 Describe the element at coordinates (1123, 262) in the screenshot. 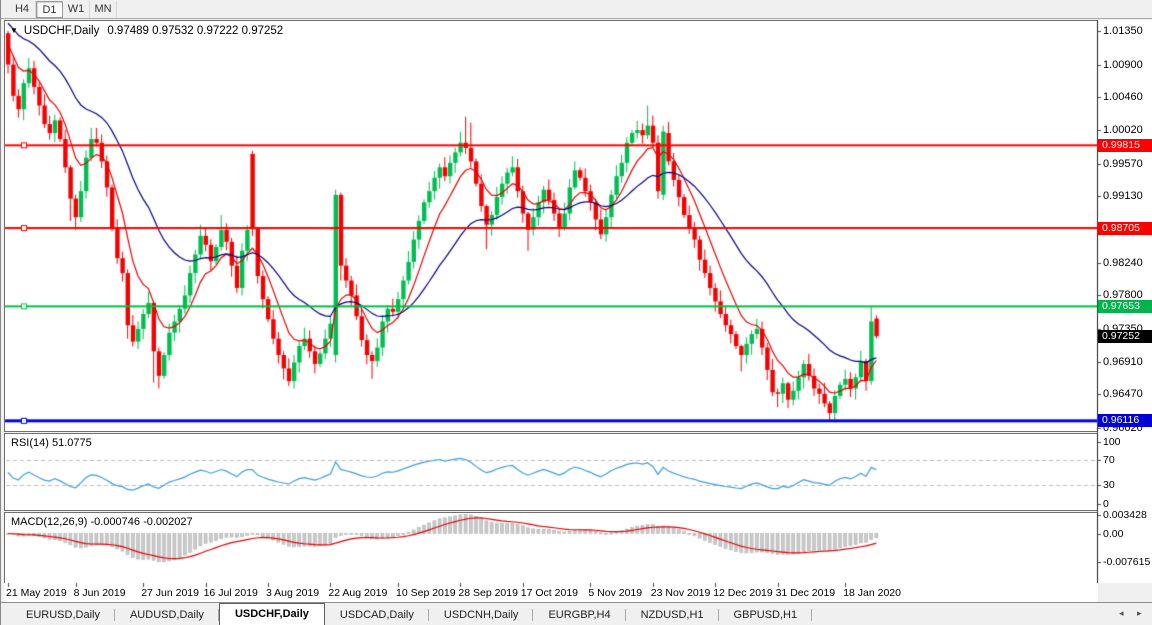

I see `price-tick-label: 0.98240` at that location.